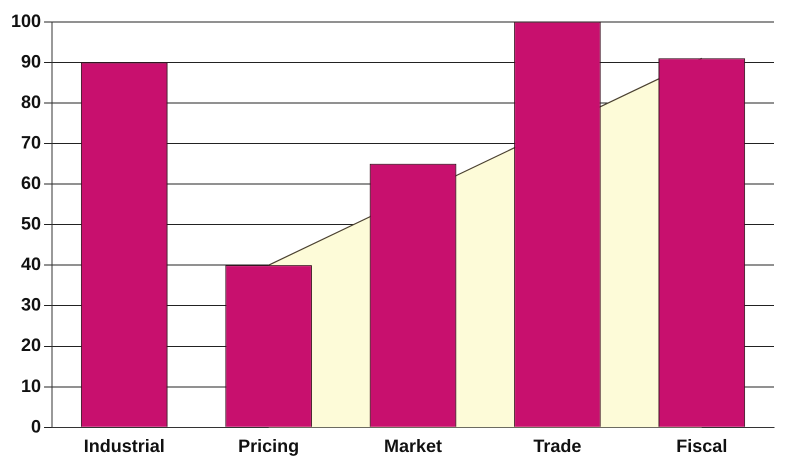 The height and width of the screenshot is (469, 794). Describe the element at coordinates (31, 386) in the screenshot. I see `y-tick-label: 10` at that location.